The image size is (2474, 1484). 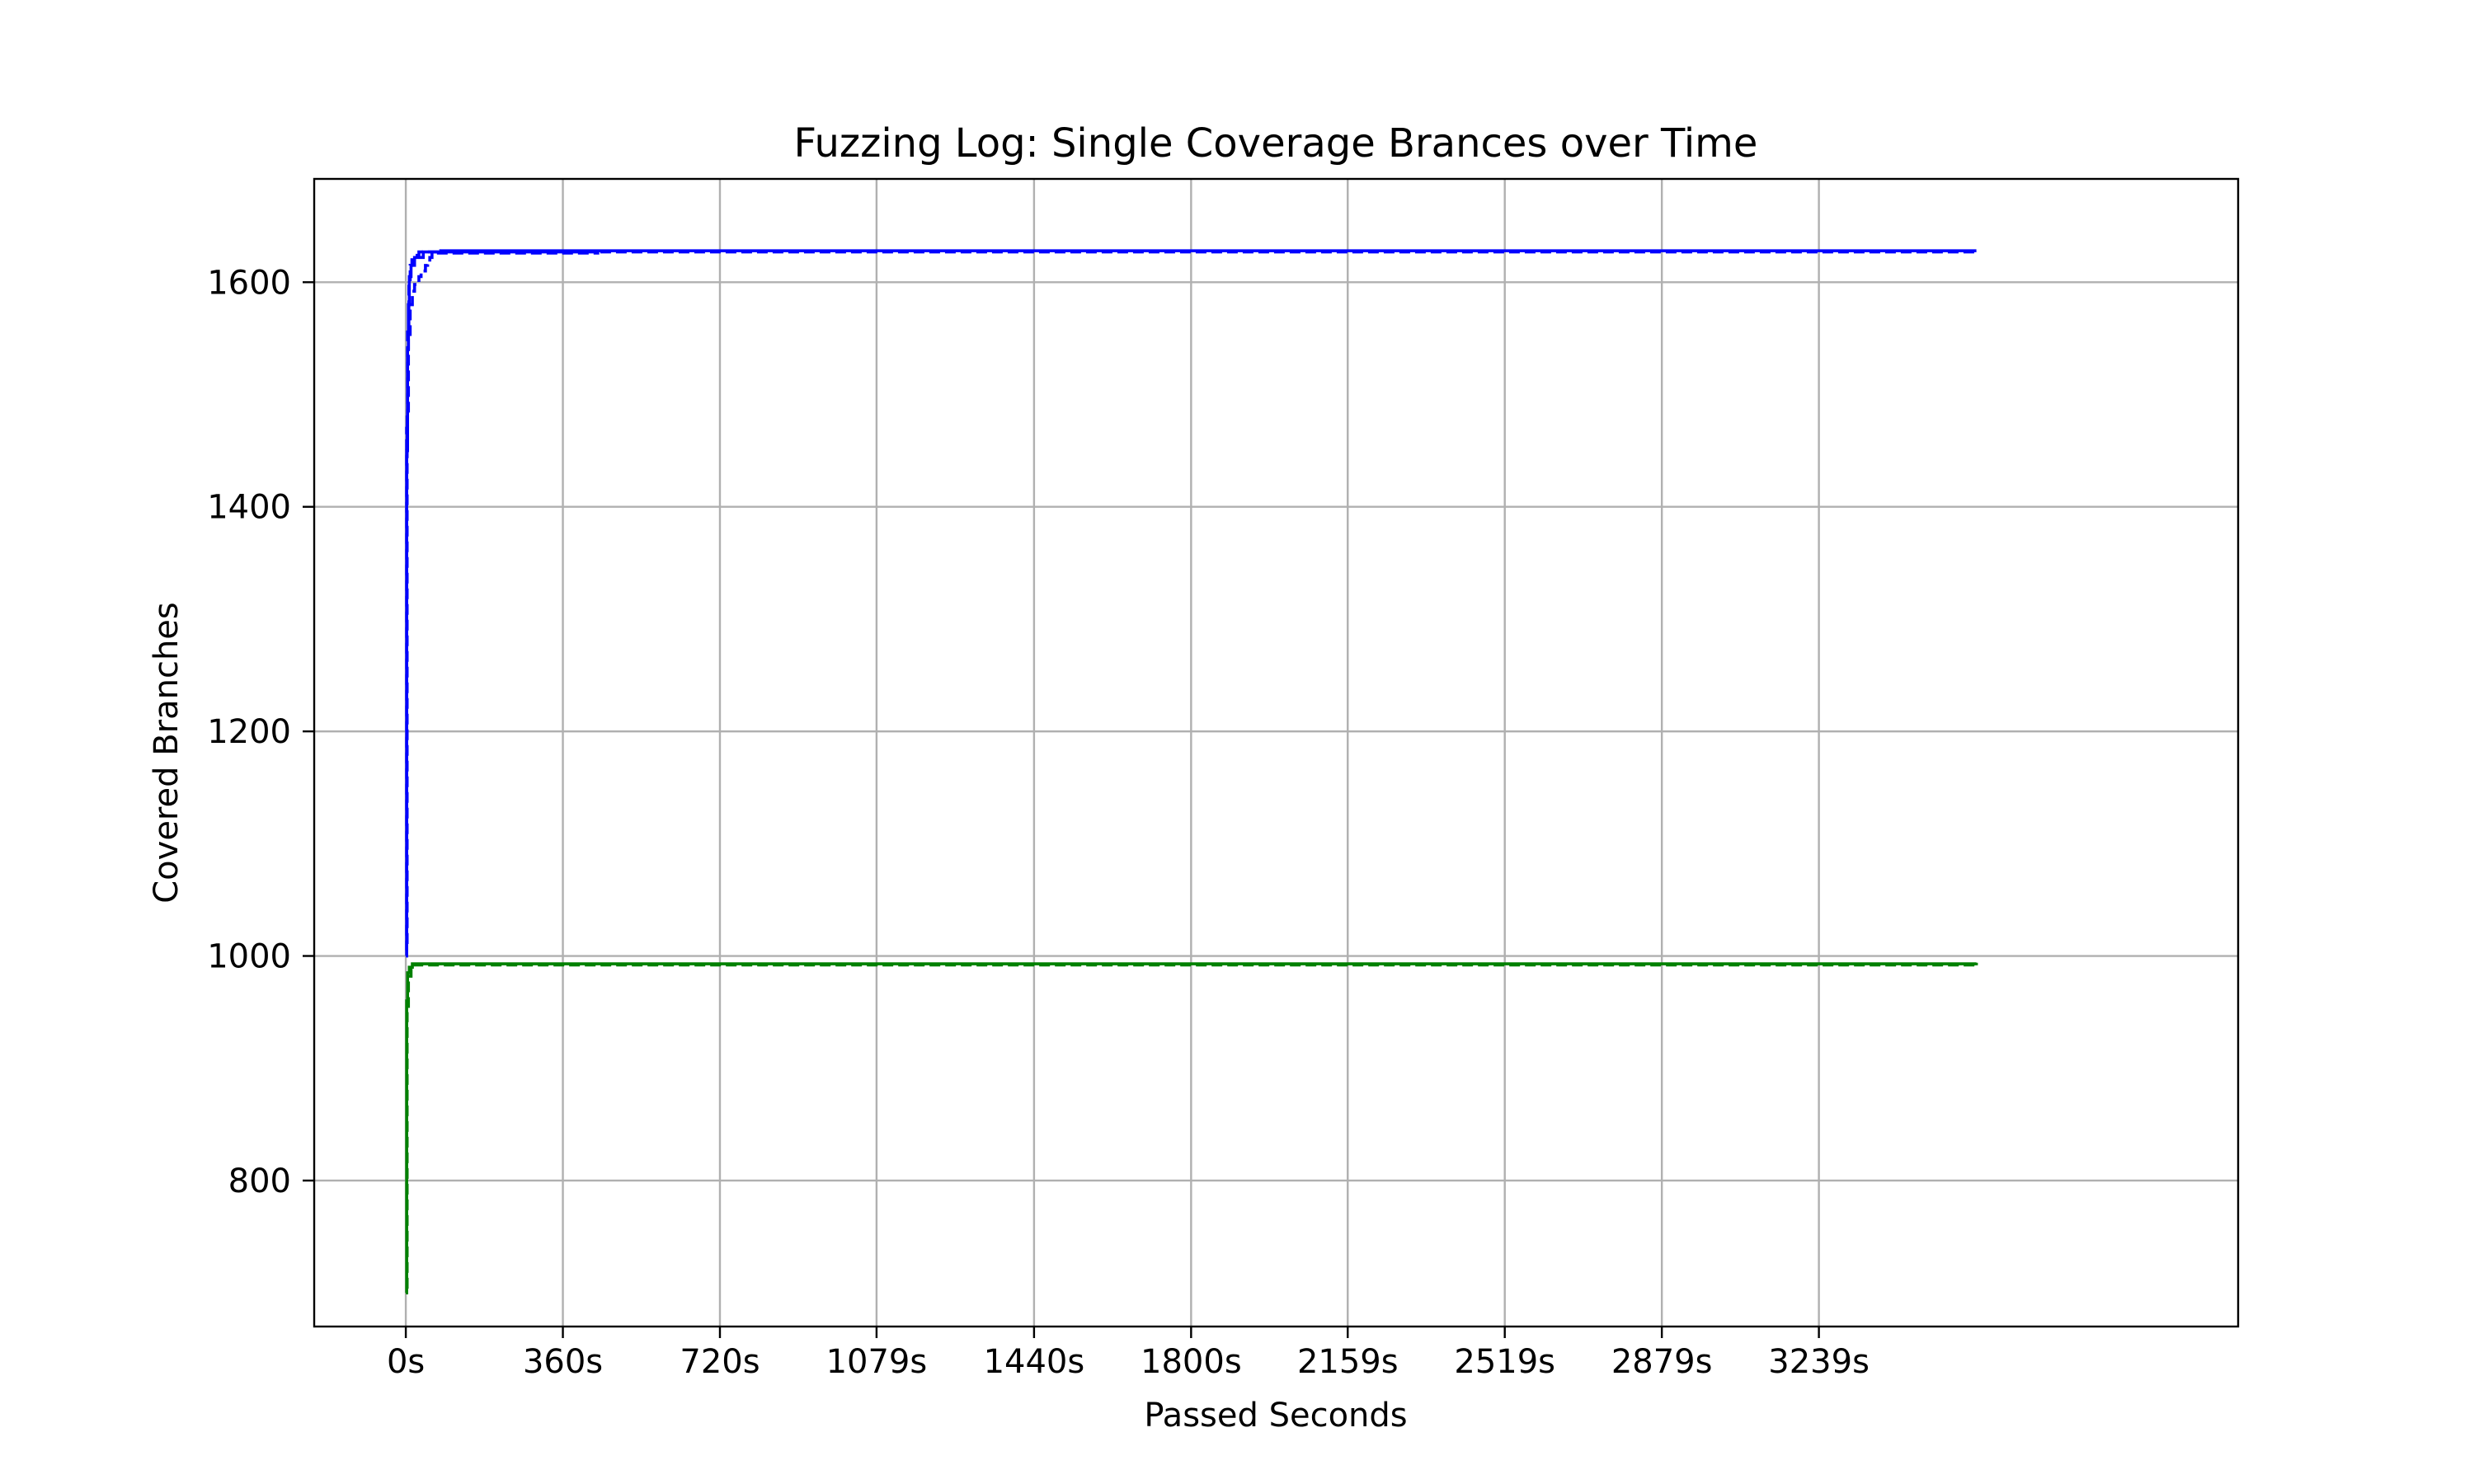 What do you see at coordinates (720, 1362) in the screenshot?
I see `x-tick-label: 720s` at bounding box center [720, 1362].